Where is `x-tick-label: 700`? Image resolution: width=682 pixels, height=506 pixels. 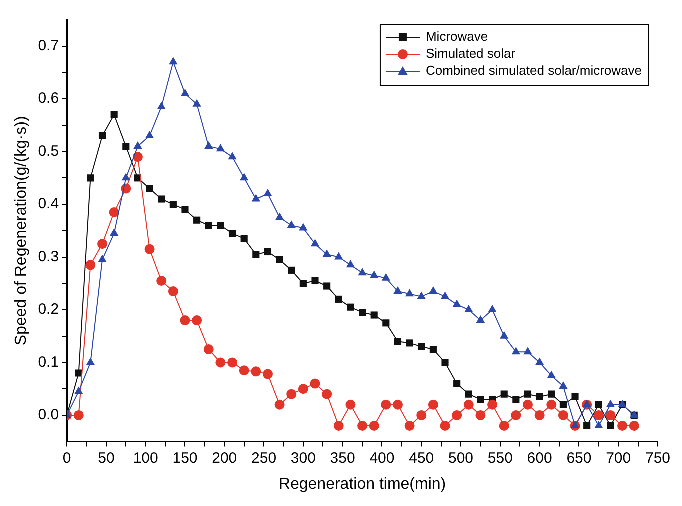 x-tick-label: 700 is located at coordinates (619, 458).